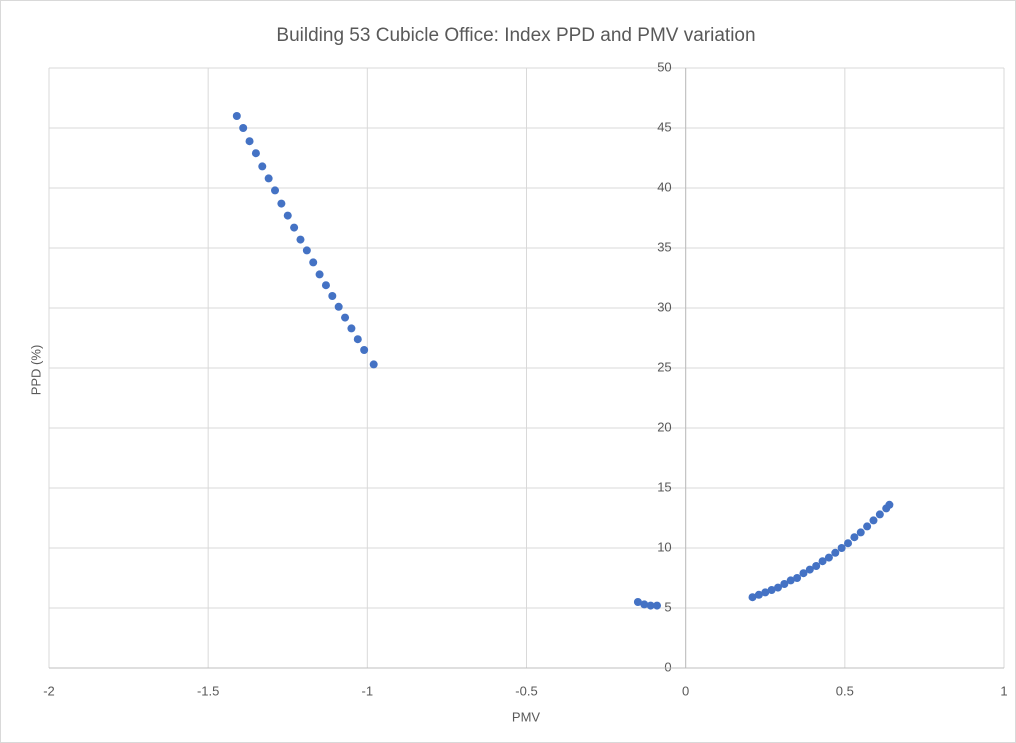  I want to click on y-tick-label: 0, so click(667, 666).